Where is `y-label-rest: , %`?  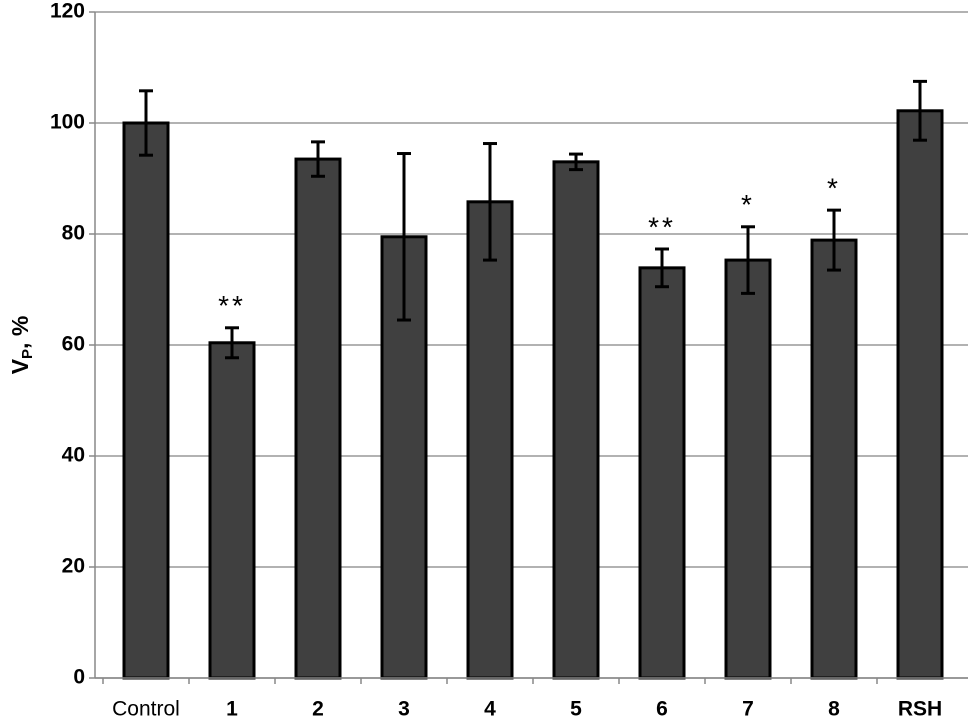 y-label-rest: , % is located at coordinates (20, 332).